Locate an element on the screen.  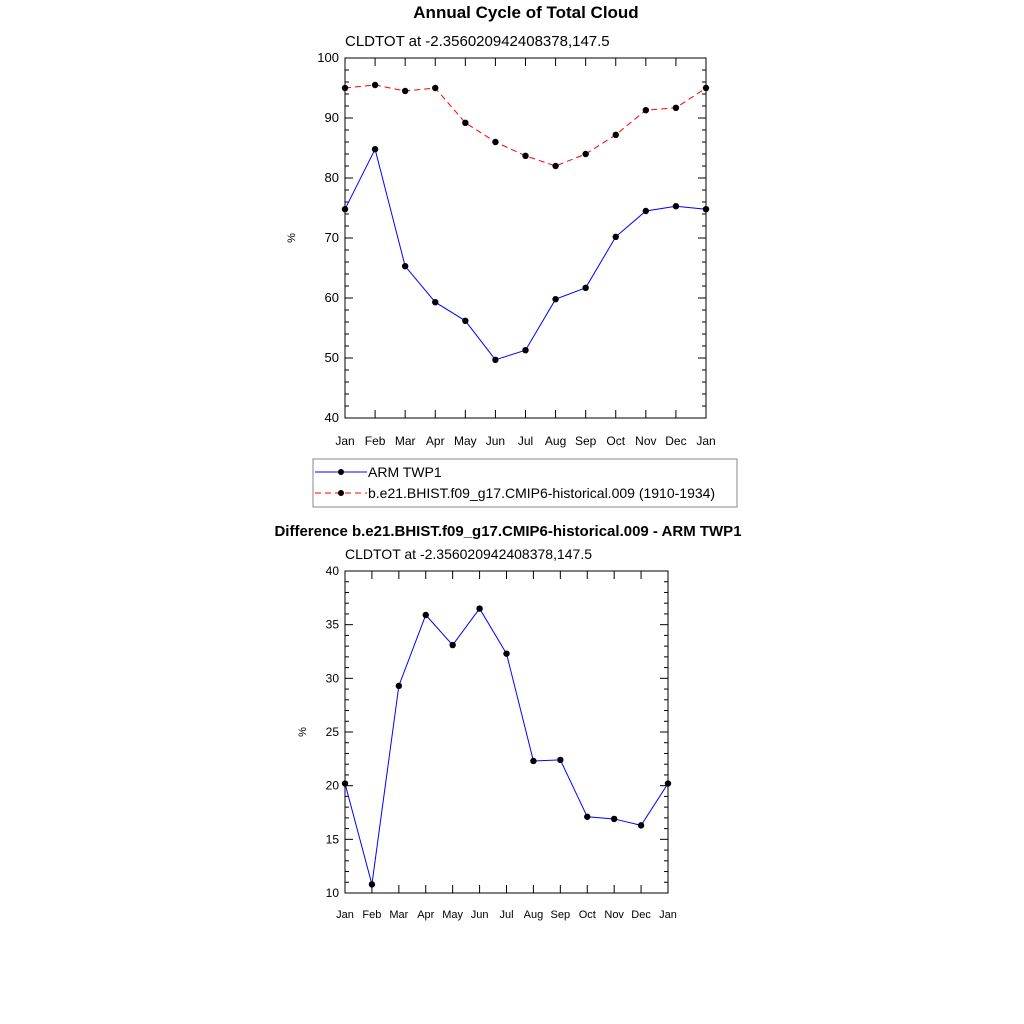
legend-label: ARM TWP1 is located at coordinates (405, 472).